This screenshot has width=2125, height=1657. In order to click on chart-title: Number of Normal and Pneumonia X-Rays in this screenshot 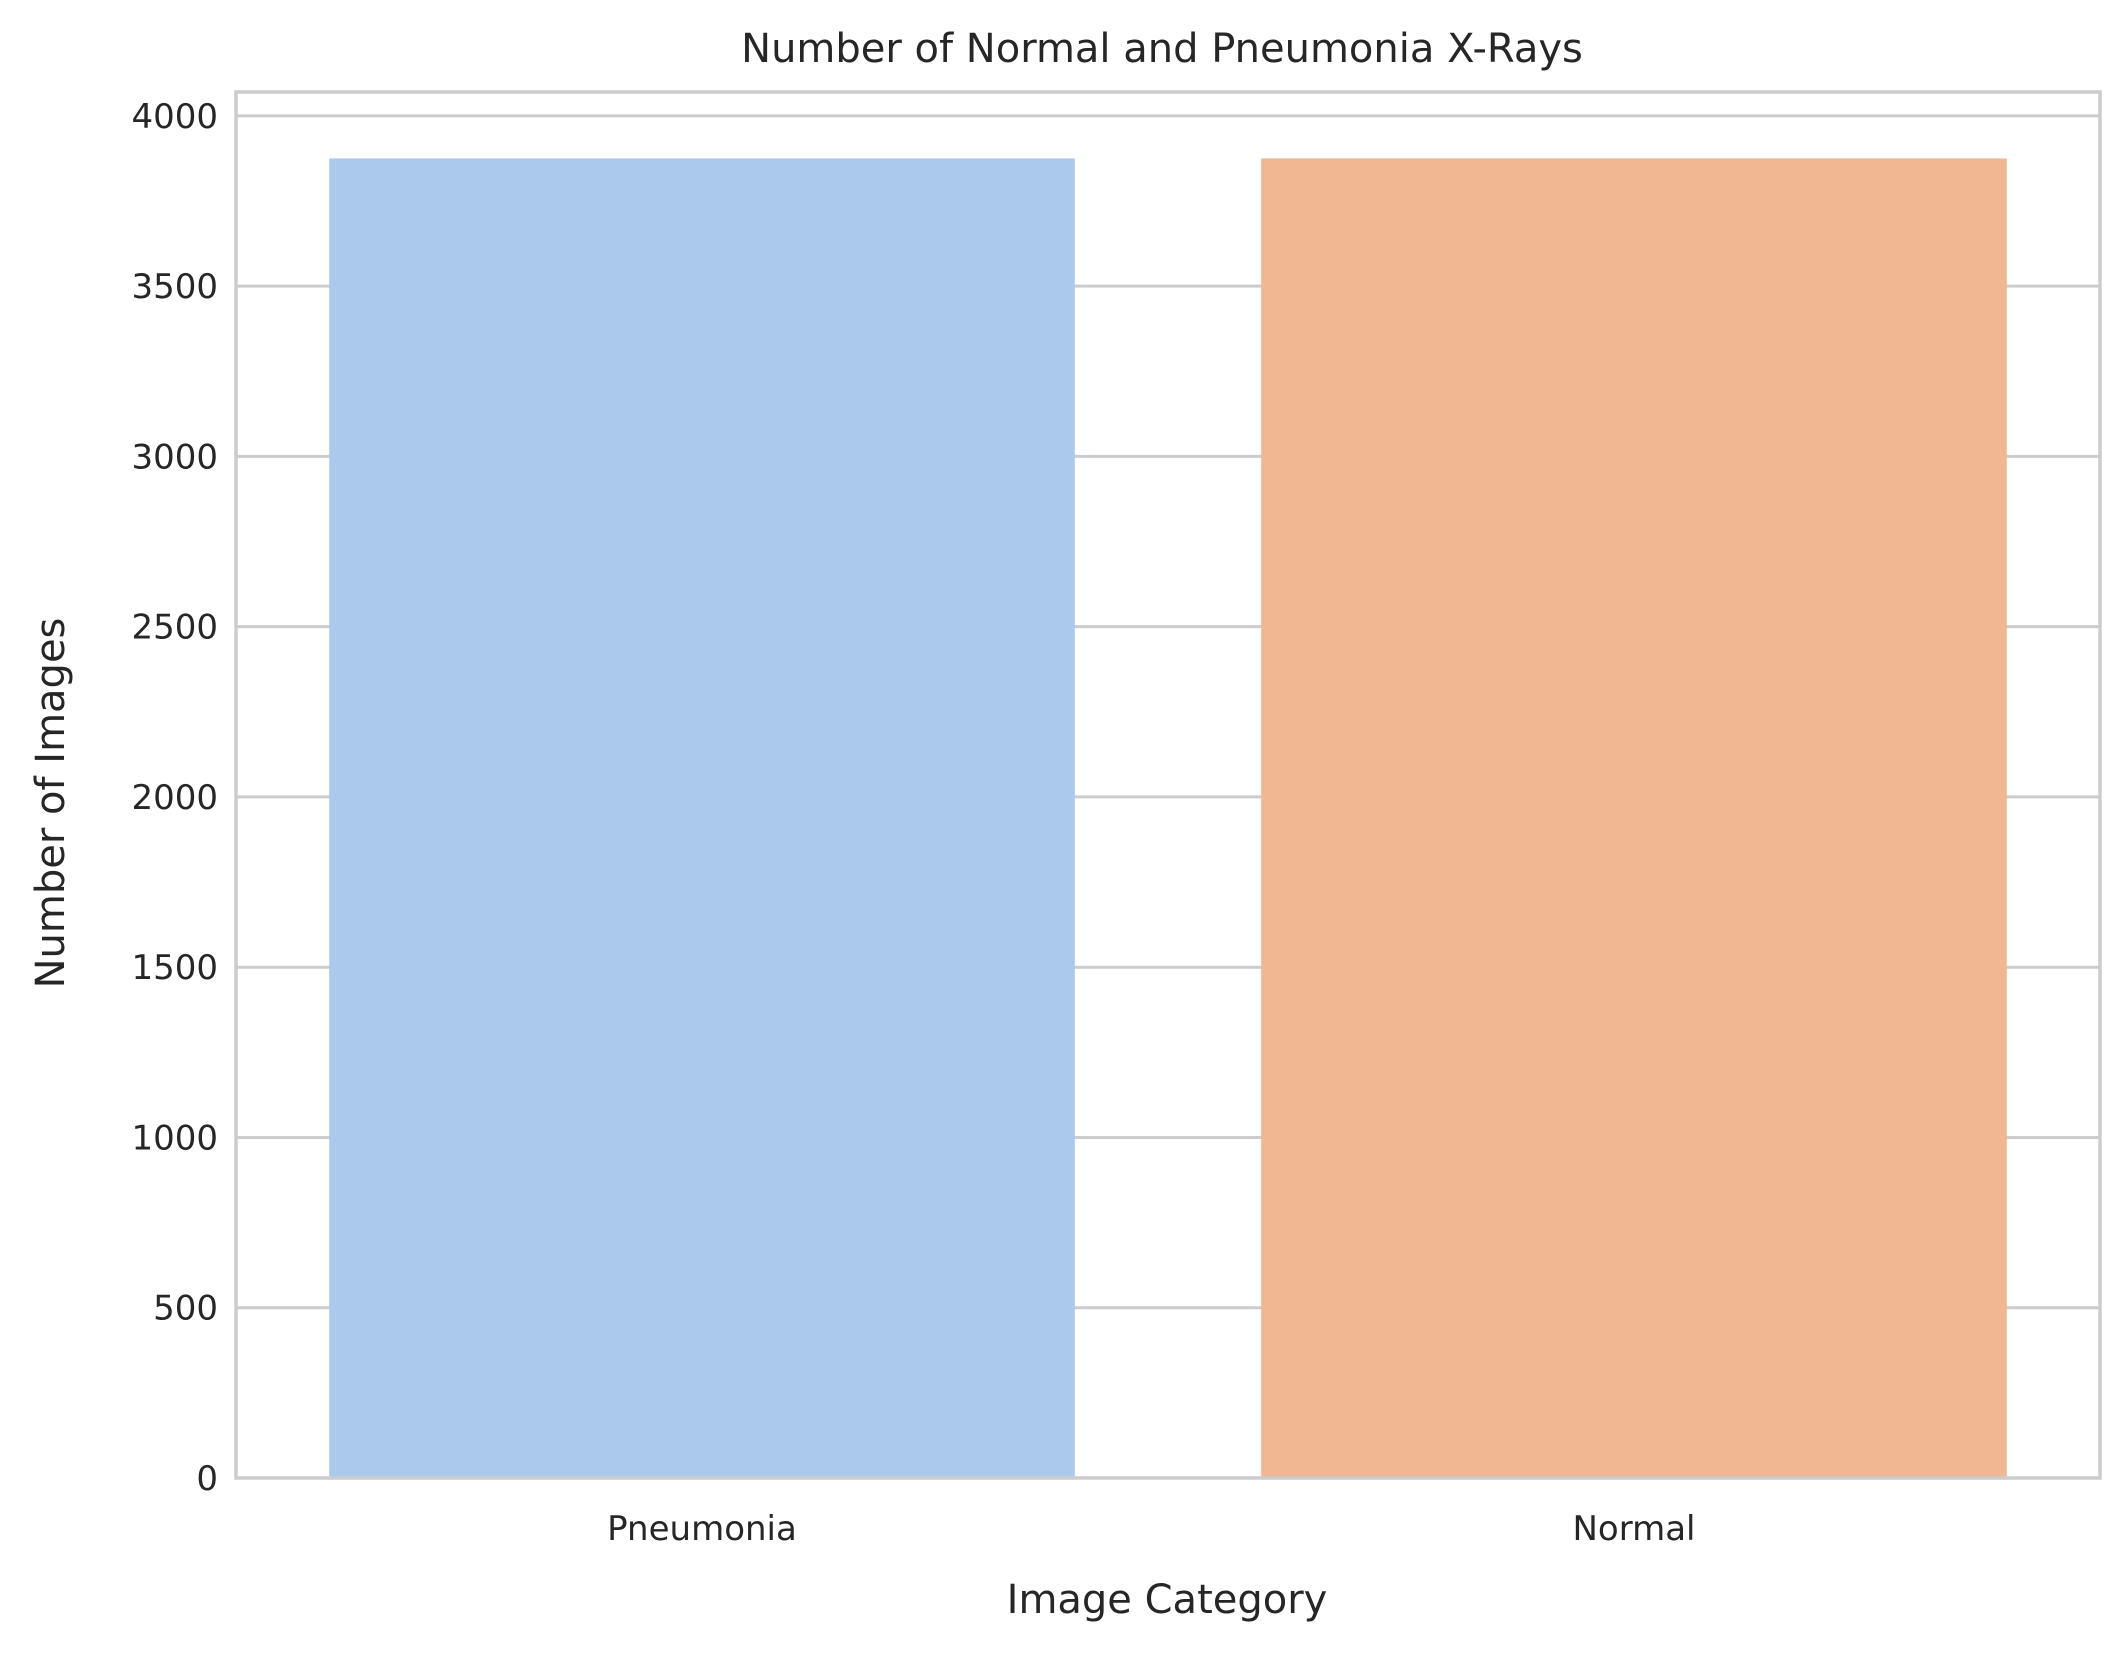, I will do `click(1162, 49)`.